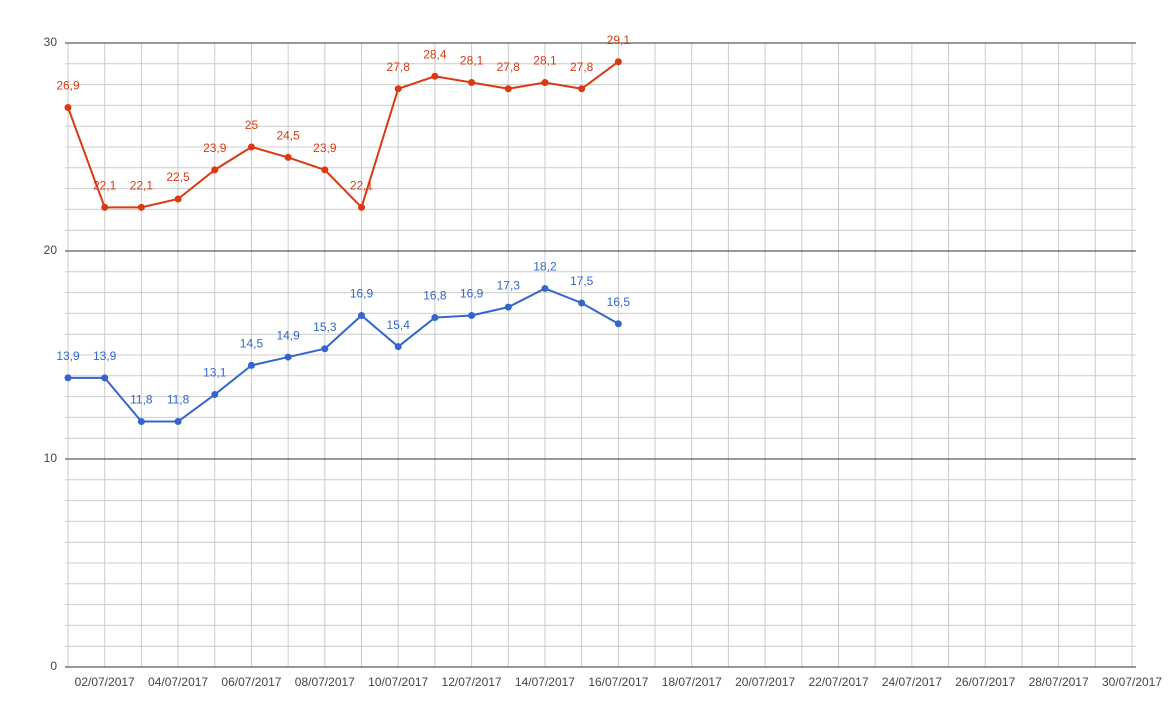 The height and width of the screenshot is (725, 1173). What do you see at coordinates (288, 136) in the screenshot?
I see `data-label: 24,5` at bounding box center [288, 136].